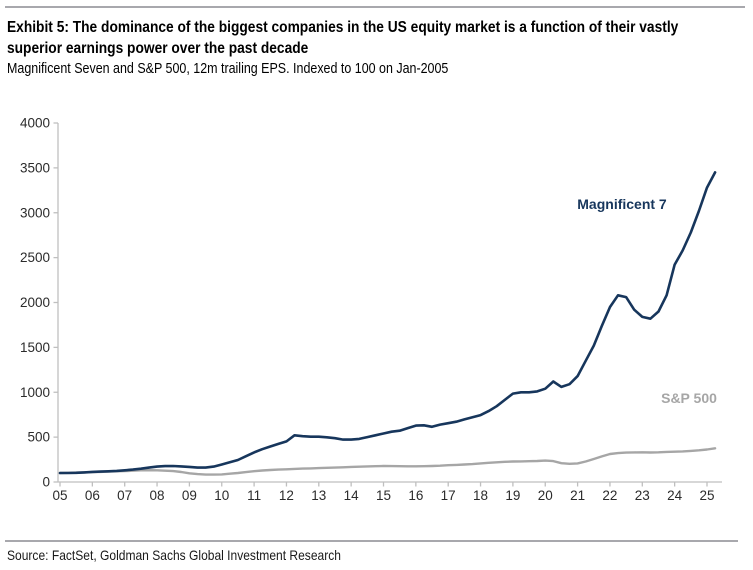 The width and height of the screenshot is (753, 570). What do you see at coordinates (545, 495) in the screenshot?
I see `x-tick-label: 20` at bounding box center [545, 495].